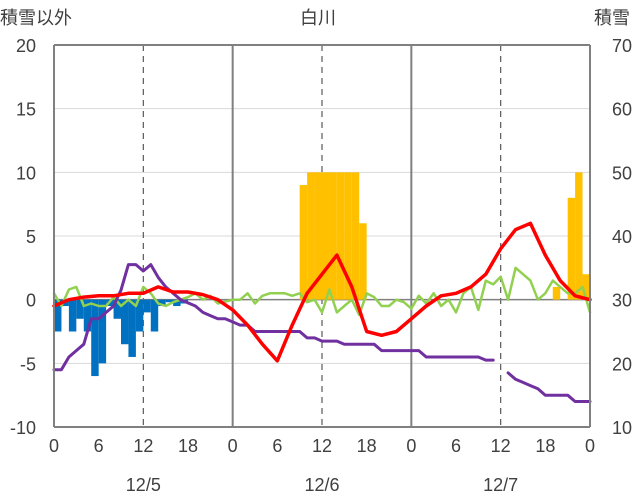 This screenshot has width=636, height=501. What do you see at coordinates (612, 18) in the screenshot?
I see `right-axis-title: 積雪` at bounding box center [612, 18].